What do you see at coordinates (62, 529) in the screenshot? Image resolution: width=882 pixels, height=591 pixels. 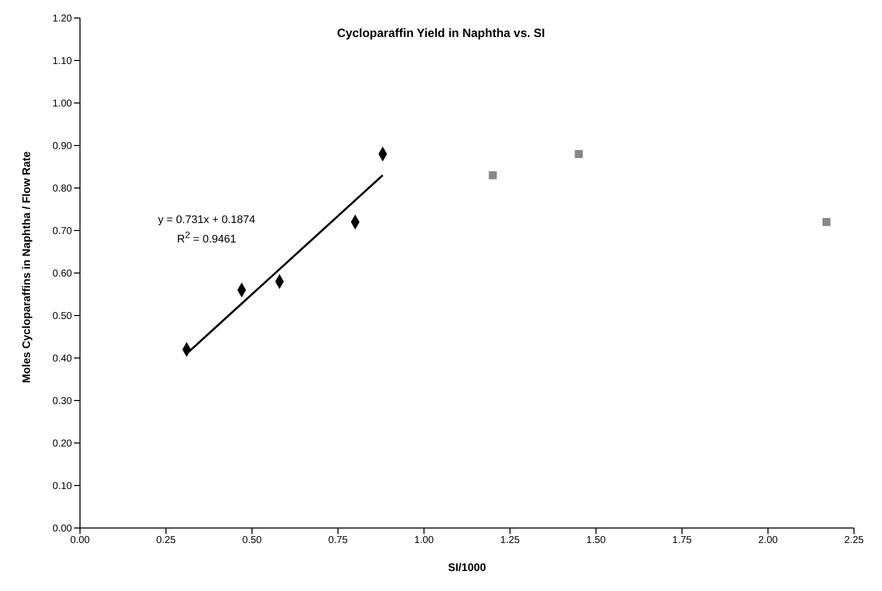 I see `y-tick-label: 0.00` at bounding box center [62, 529].